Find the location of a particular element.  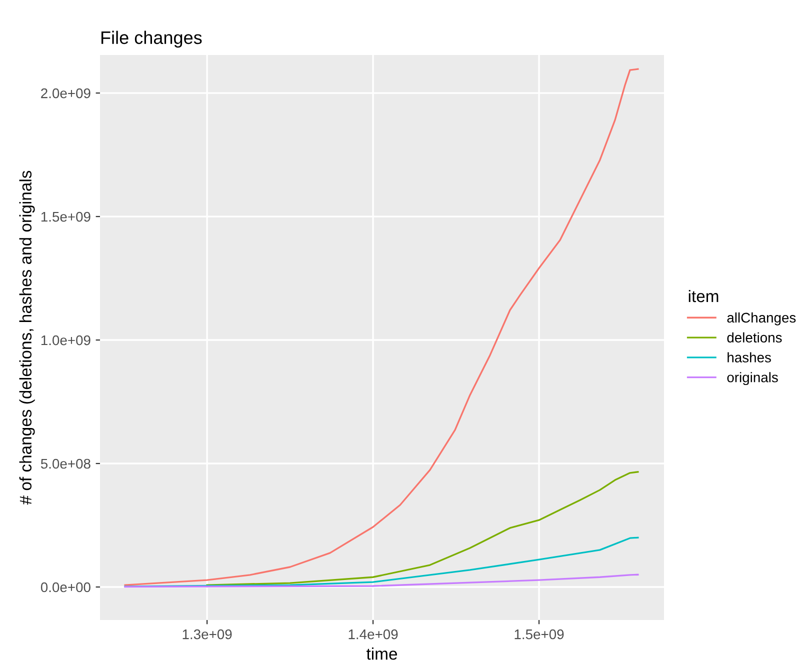

y-tick-label: 1.0e+09 is located at coordinates (65, 340).